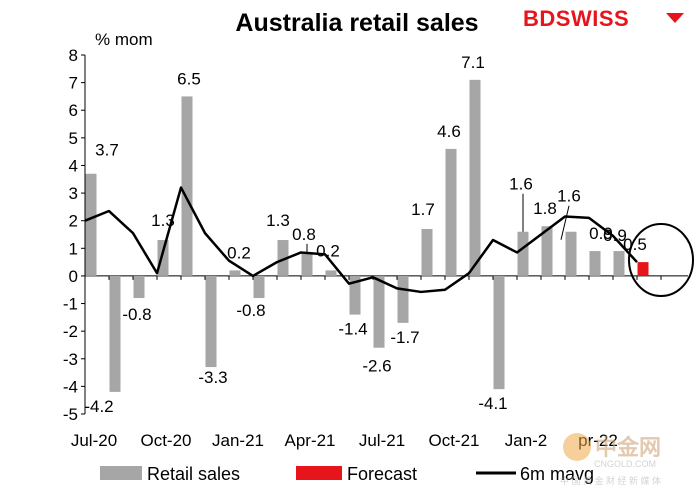  Describe the element at coordinates (73, 248) in the screenshot. I see `y-tick-label: 1` at that location.